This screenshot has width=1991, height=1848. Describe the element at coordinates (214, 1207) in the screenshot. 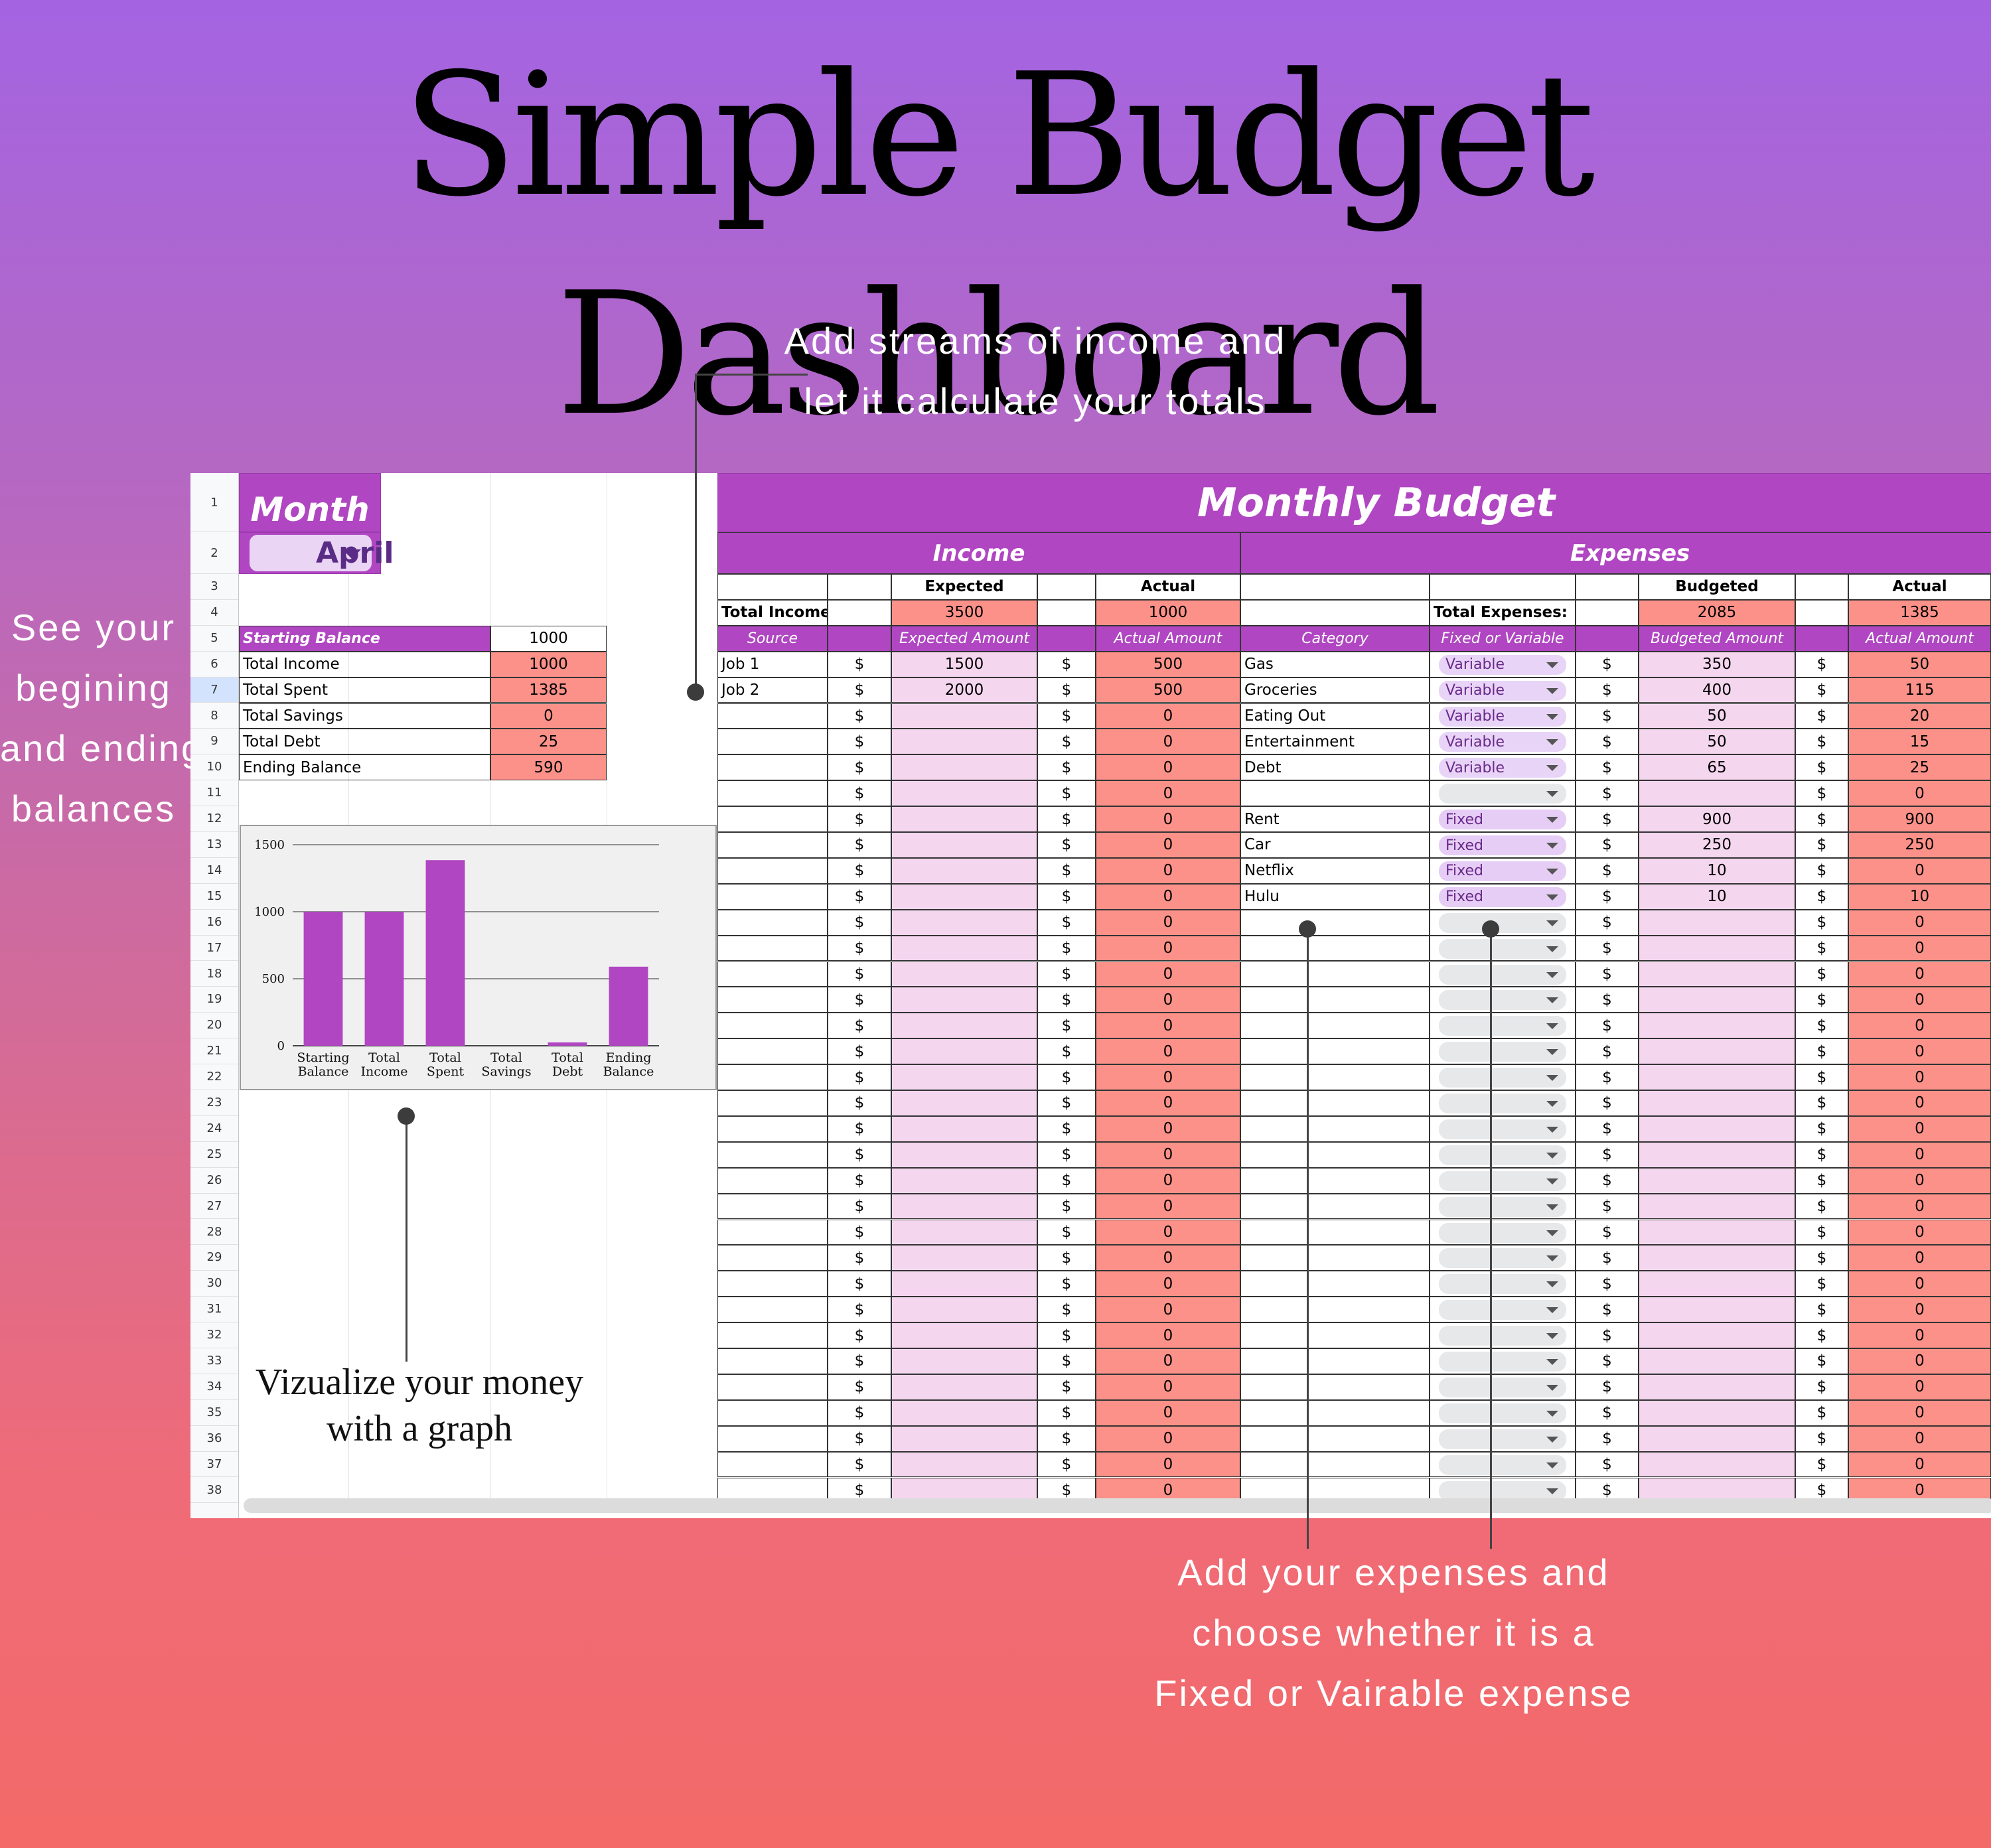

I see `row-number: 27` at that location.